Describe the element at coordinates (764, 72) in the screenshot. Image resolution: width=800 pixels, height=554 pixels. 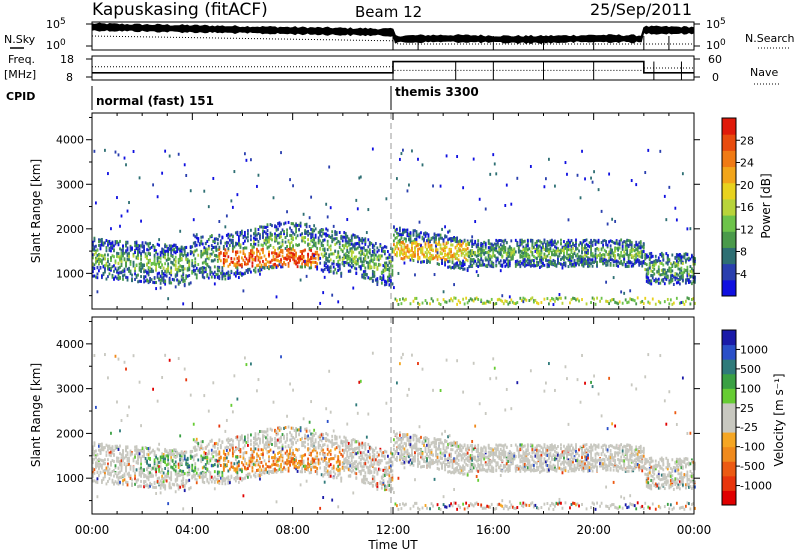
I see `nave-label: Nave` at that location.